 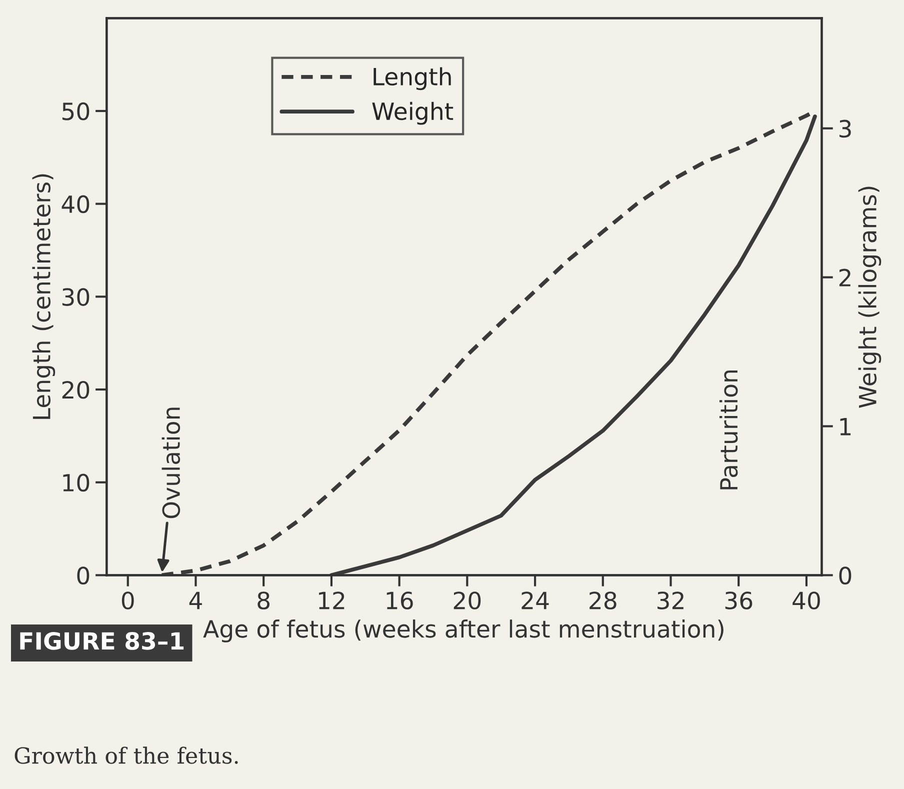 What do you see at coordinates (844, 277) in the screenshot?
I see `y2-tick-label: 2` at bounding box center [844, 277].